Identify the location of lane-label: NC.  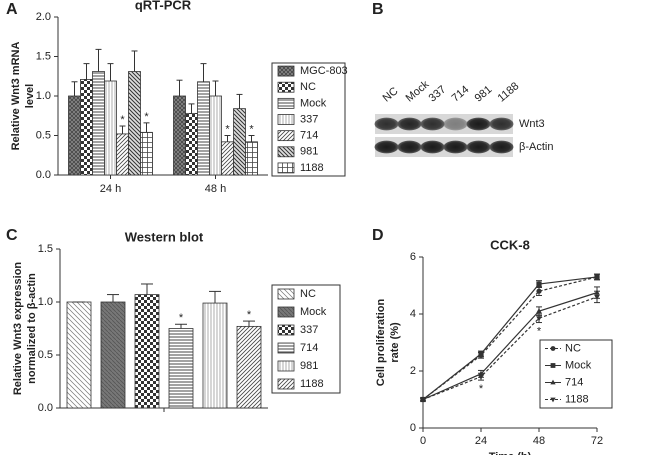
(391, 94).